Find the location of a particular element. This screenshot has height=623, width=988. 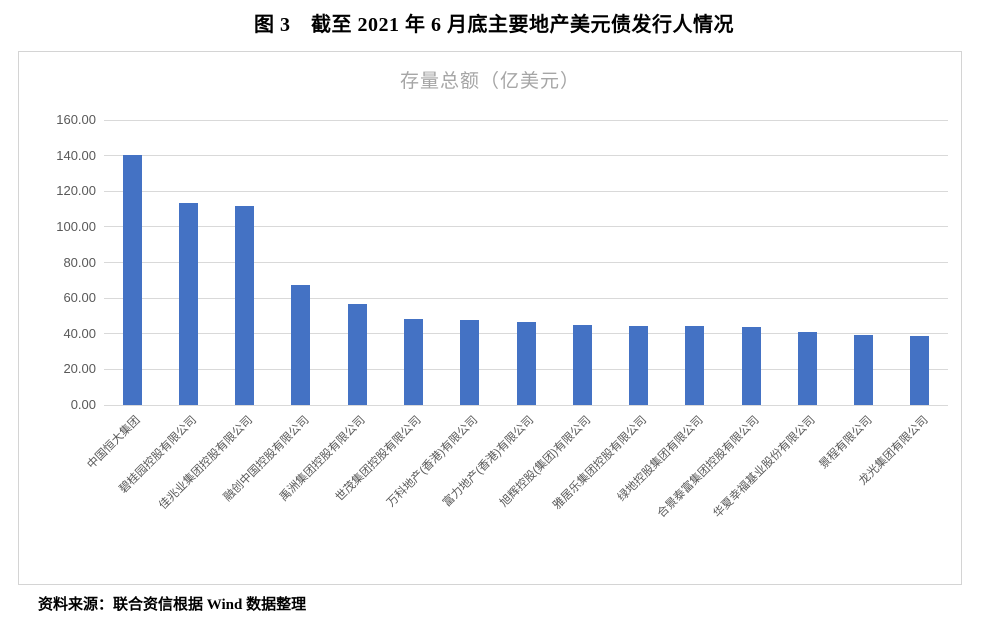

y-axis-tick-label: 120.00 is located at coordinates (76, 191).